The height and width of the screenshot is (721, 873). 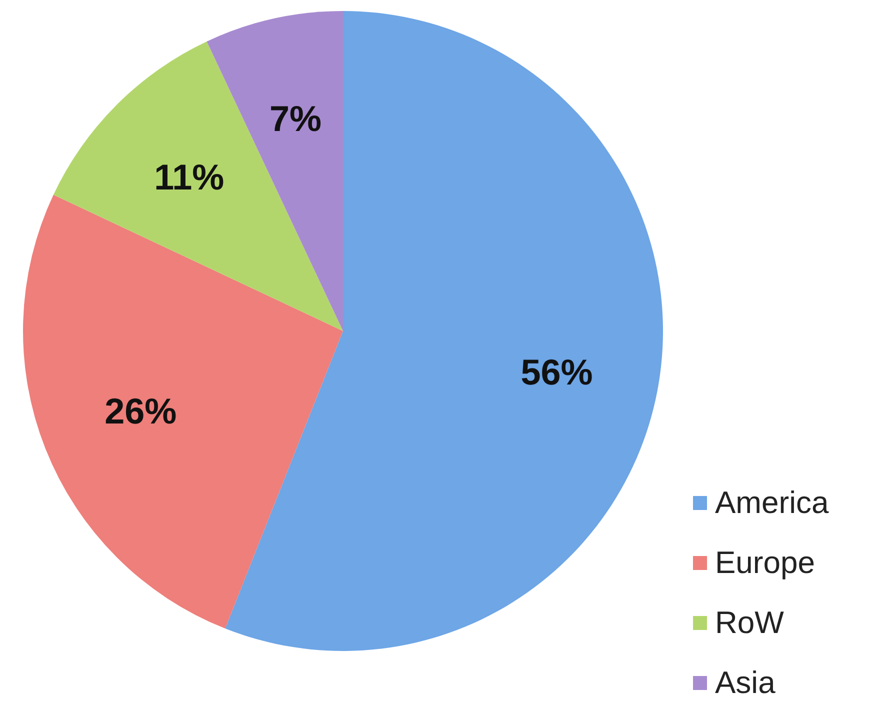 I want to click on legend-label: America, so click(x=772, y=503).